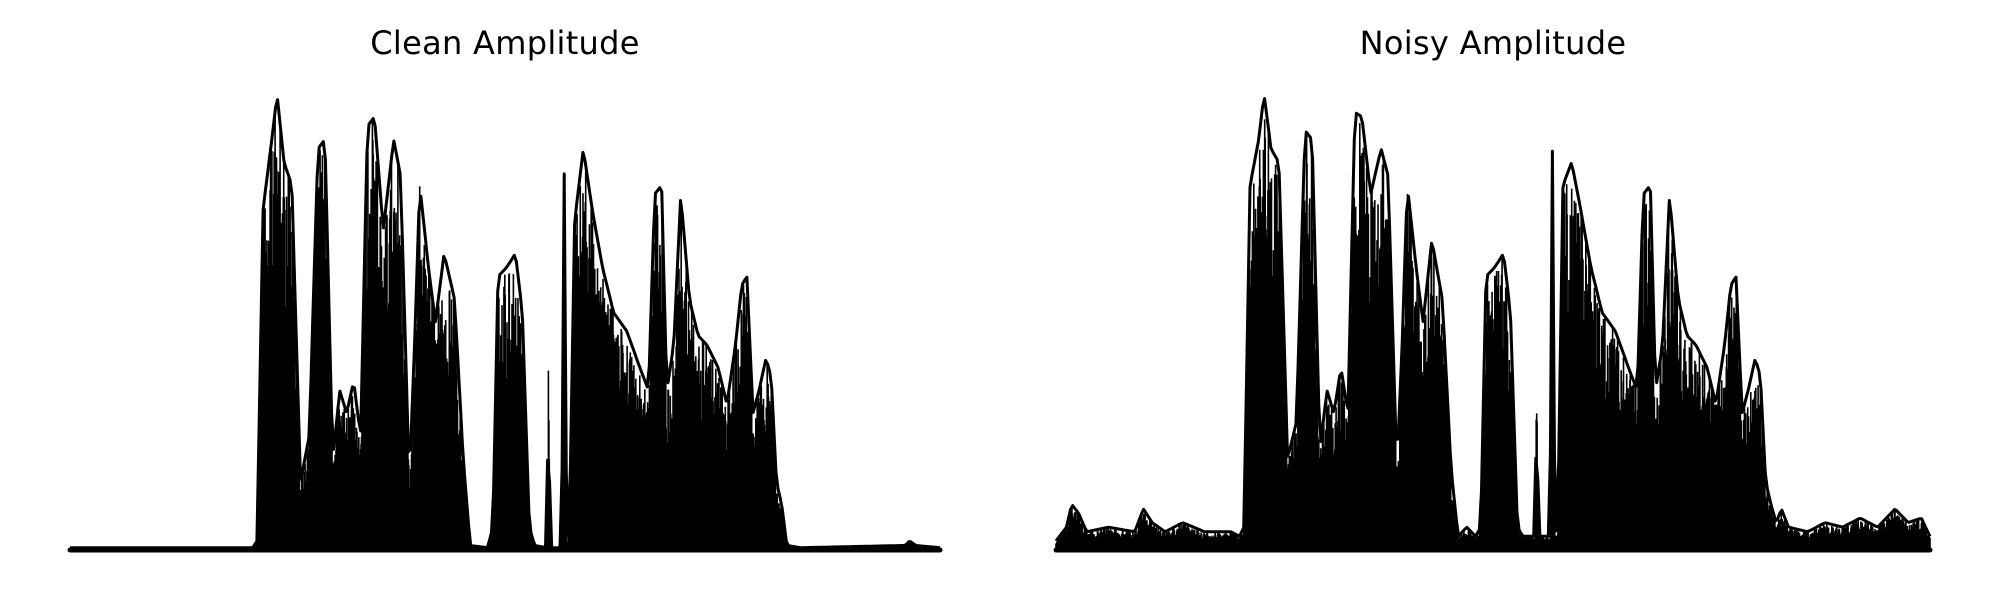 The height and width of the screenshot is (600, 2000). Describe the element at coordinates (505, 43) in the screenshot. I see `chart-title: Clean Amplitude` at that location.